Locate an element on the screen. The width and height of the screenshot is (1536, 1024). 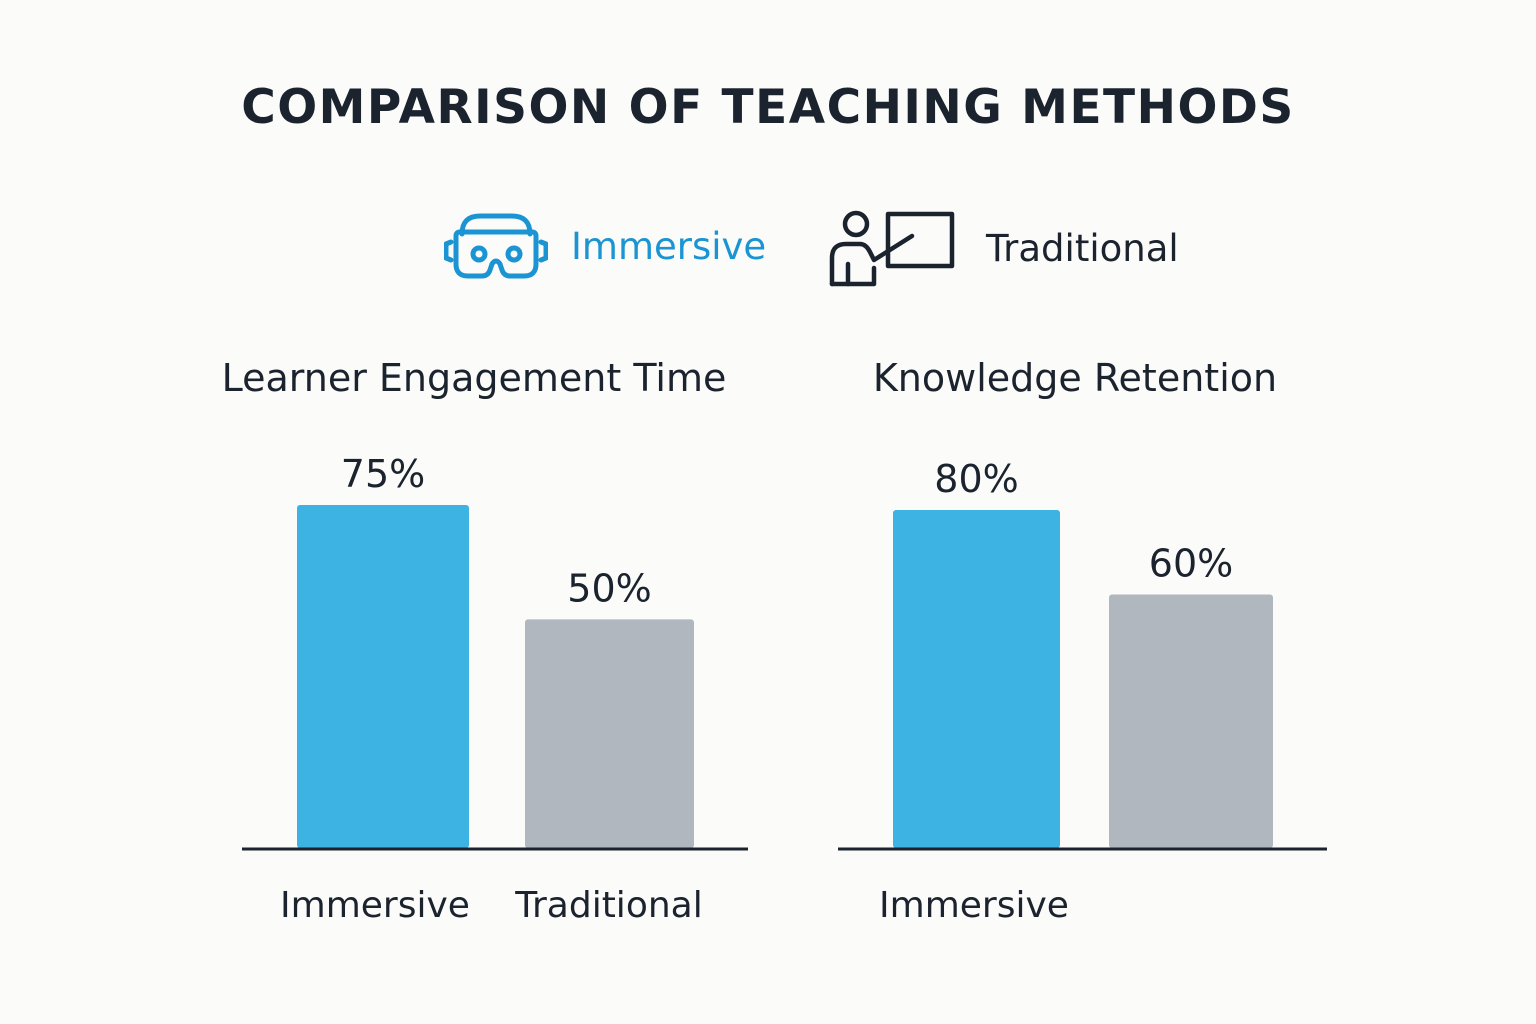
chart-2-title: Knowledge Retention is located at coordinates (1075, 378).